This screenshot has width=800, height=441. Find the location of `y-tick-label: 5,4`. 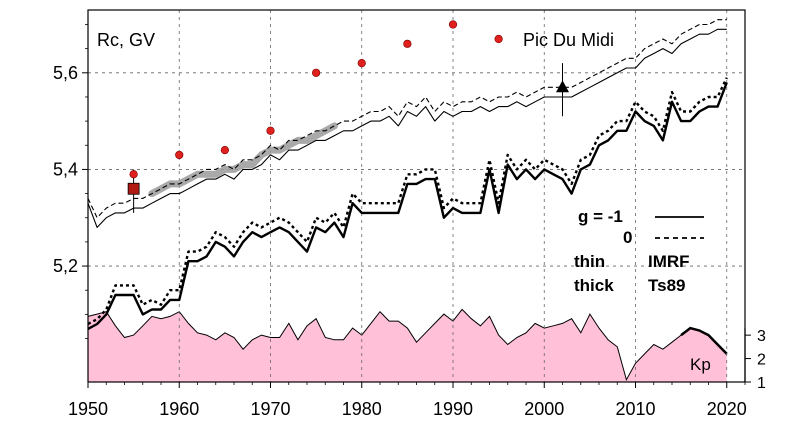

y-tick-label: 5,4 is located at coordinates (65, 169).